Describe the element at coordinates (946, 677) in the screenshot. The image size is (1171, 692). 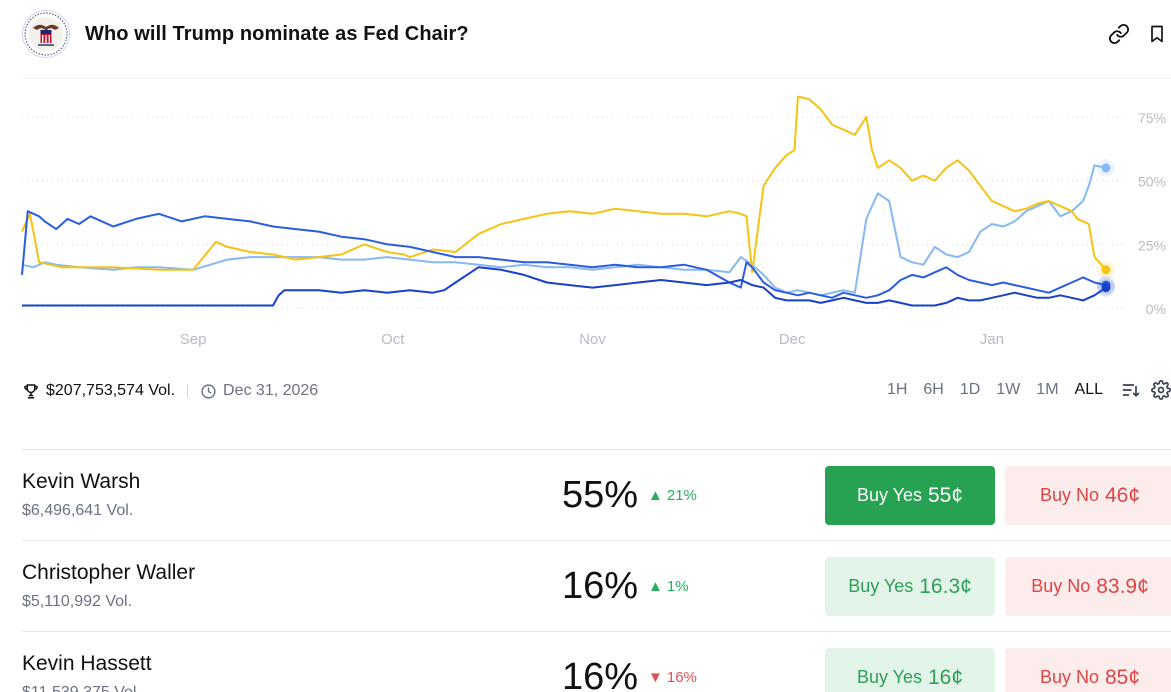
I see `buy-yes-price: 16¢` at that location.